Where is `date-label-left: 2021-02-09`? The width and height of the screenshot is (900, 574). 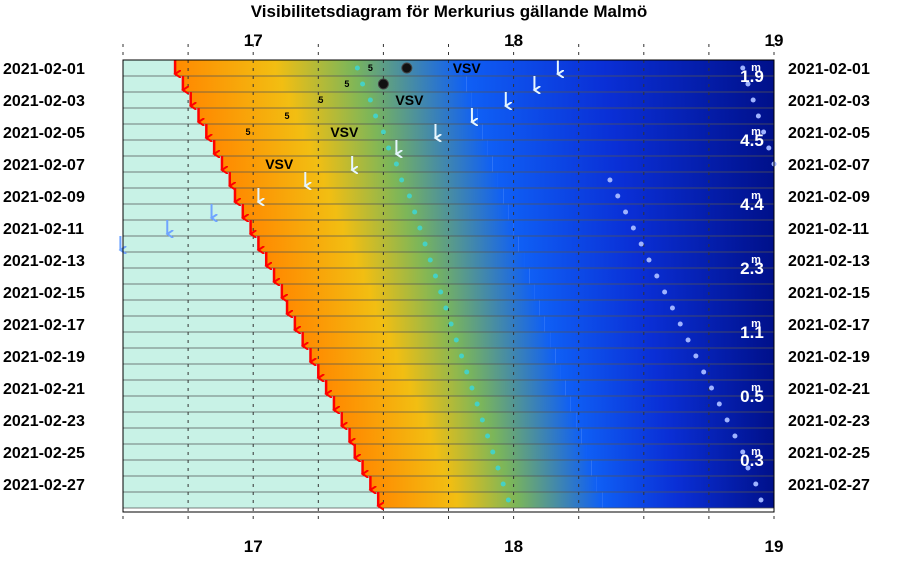 date-label-left: 2021-02-09 is located at coordinates (44, 197).